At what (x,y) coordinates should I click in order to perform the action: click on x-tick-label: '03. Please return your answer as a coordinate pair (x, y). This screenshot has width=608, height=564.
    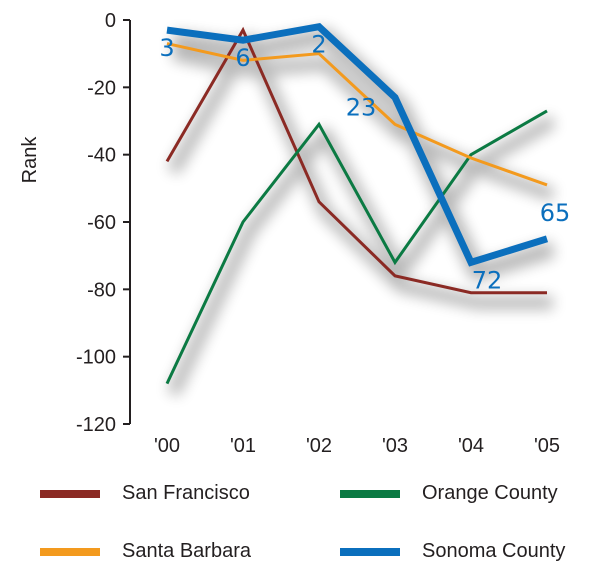
    Looking at the image, I should click on (395, 446).